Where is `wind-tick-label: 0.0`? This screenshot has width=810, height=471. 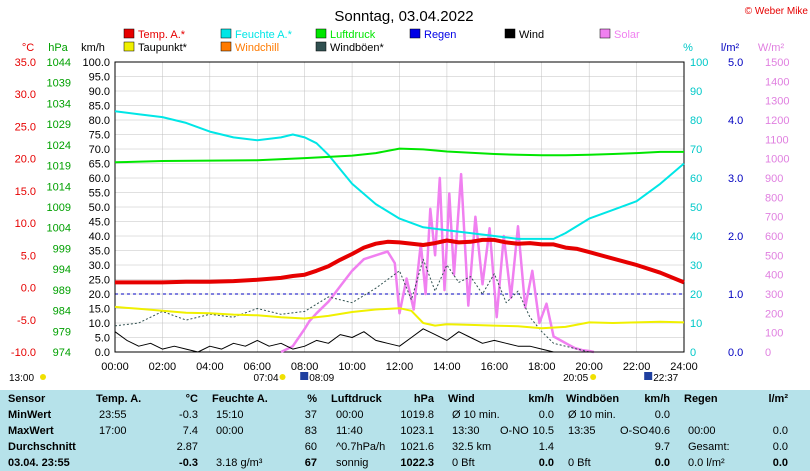 wind-tick-label: 0.0 is located at coordinates (102, 353).